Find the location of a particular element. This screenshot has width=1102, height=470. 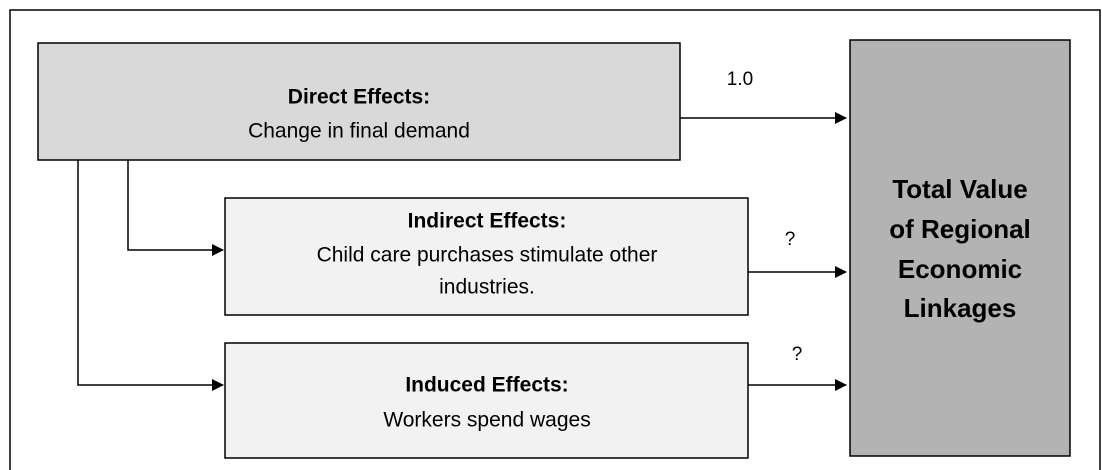

direct-box is located at coordinates (359, 101).